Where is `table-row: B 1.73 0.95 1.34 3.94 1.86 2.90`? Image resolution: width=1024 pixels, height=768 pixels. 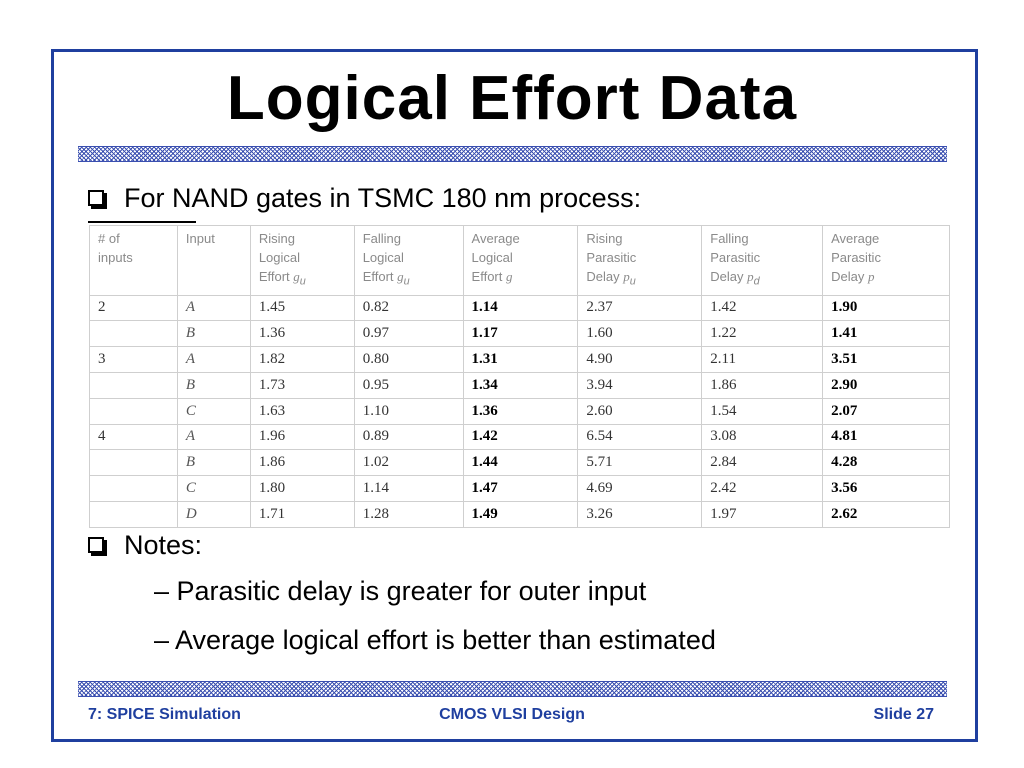
table-row: B 1.73 0.95 1.34 3.94 1.86 2.90 is located at coordinates (519, 385).